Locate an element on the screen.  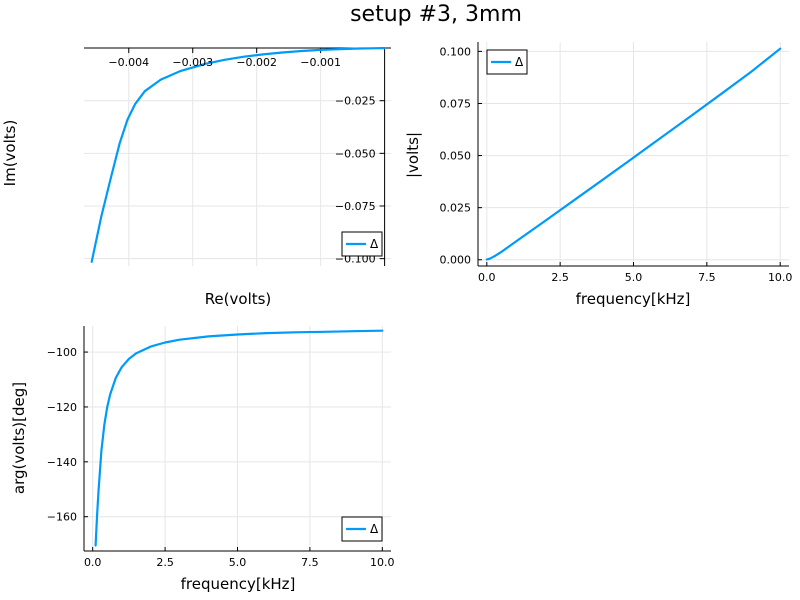
nyquist-y-tick-label-2: −0.050 is located at coordinates (355, 153).